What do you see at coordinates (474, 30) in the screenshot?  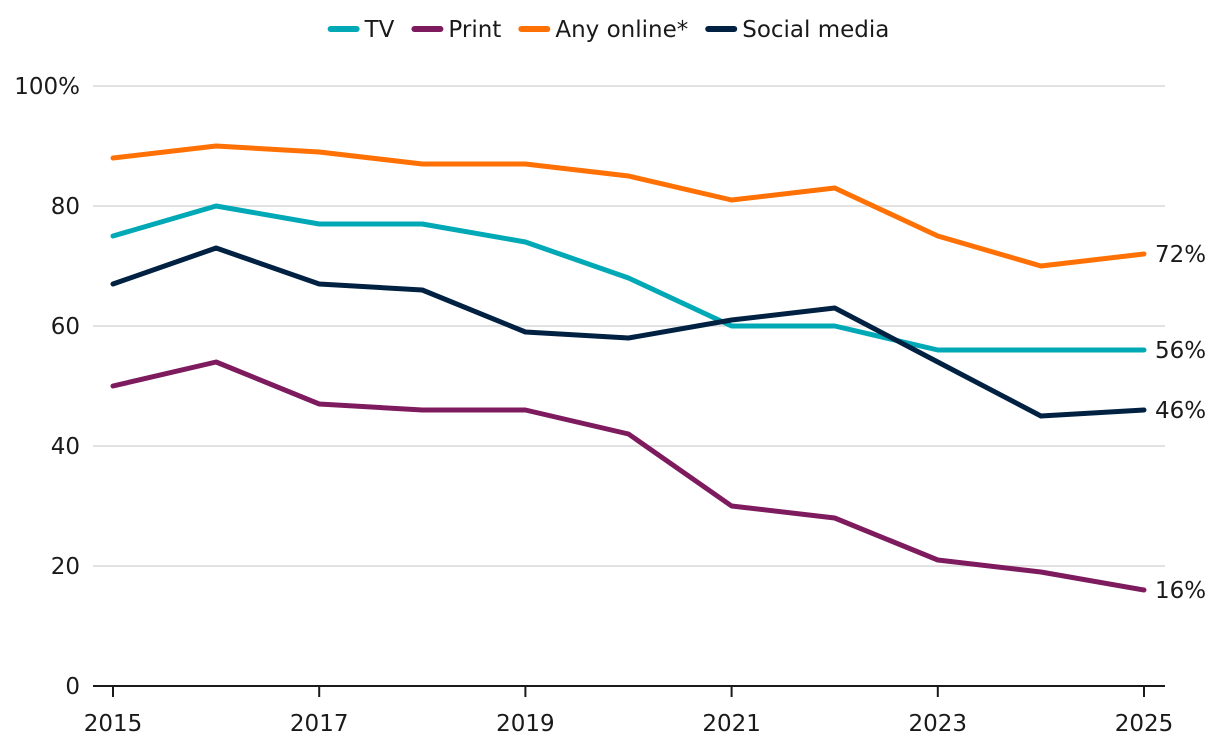 I see `legend-label: Print` at bounding box center [474, 30].